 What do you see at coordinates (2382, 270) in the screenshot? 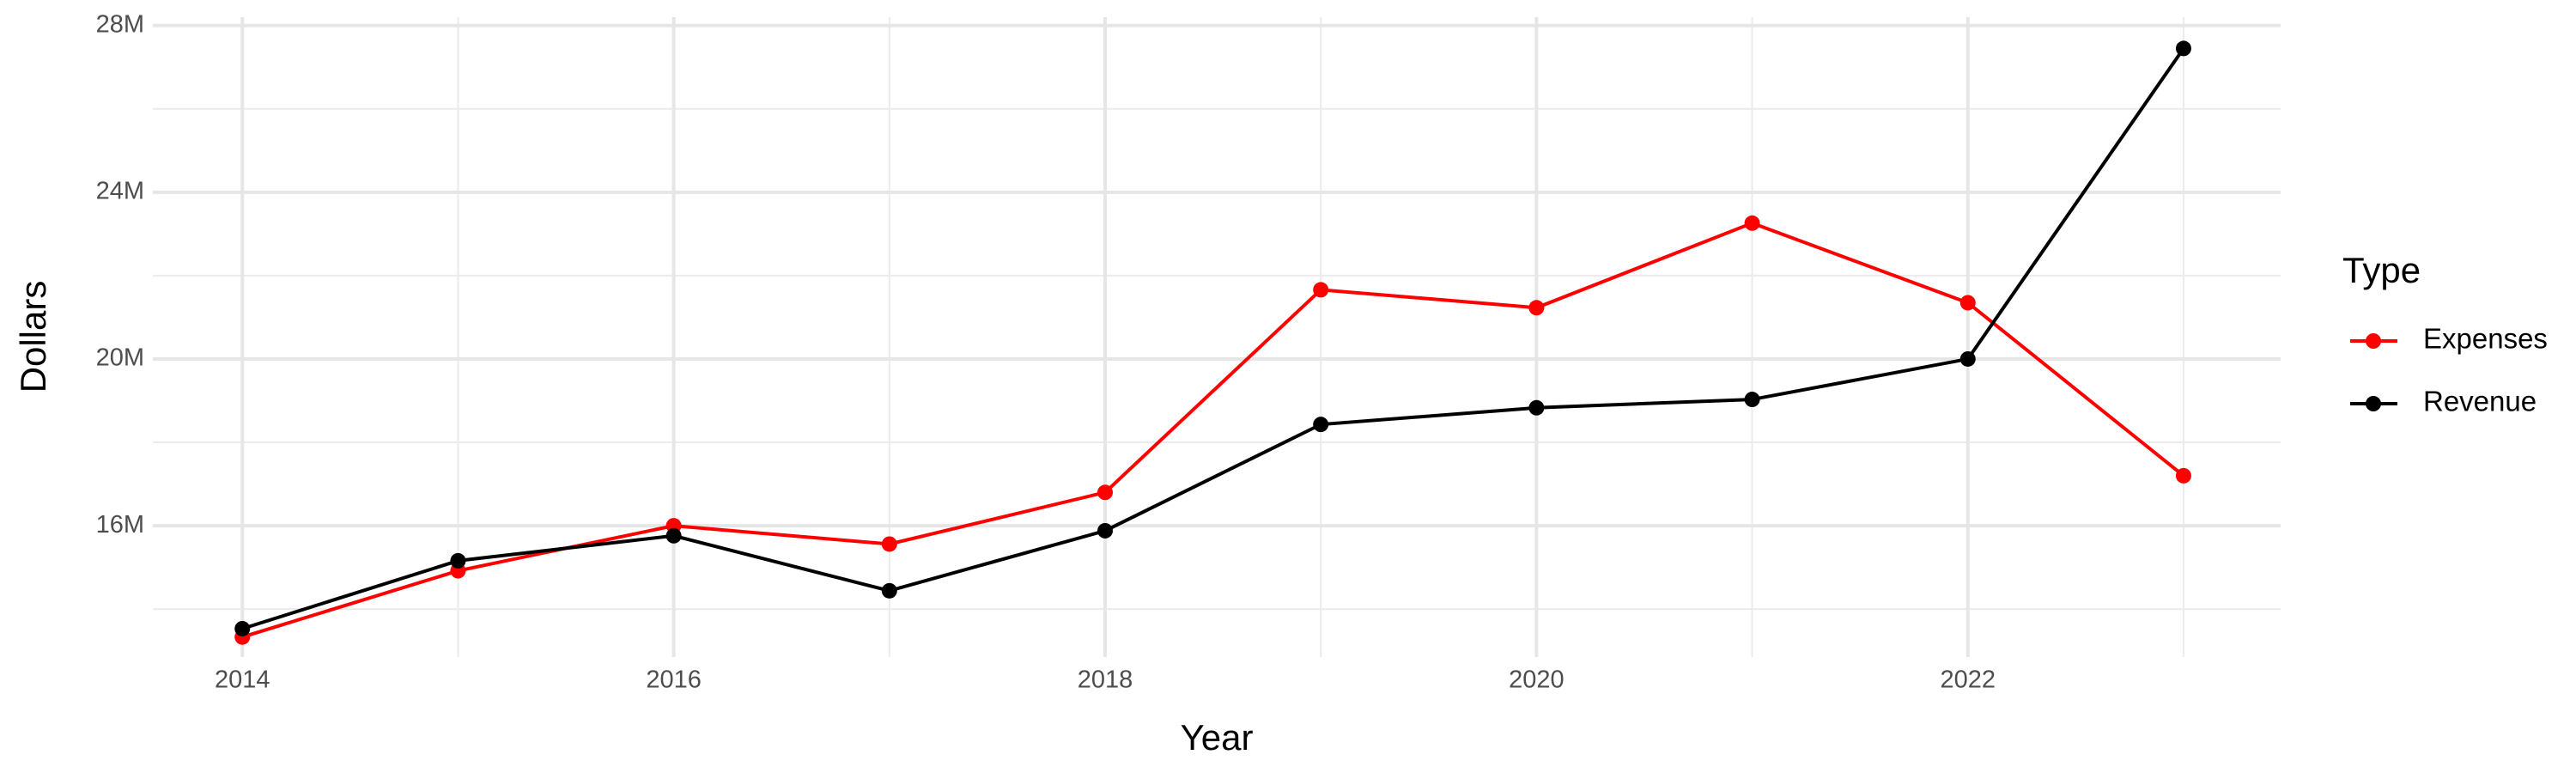
I see `legend-title: Type` at bounding box center [2382, 270].